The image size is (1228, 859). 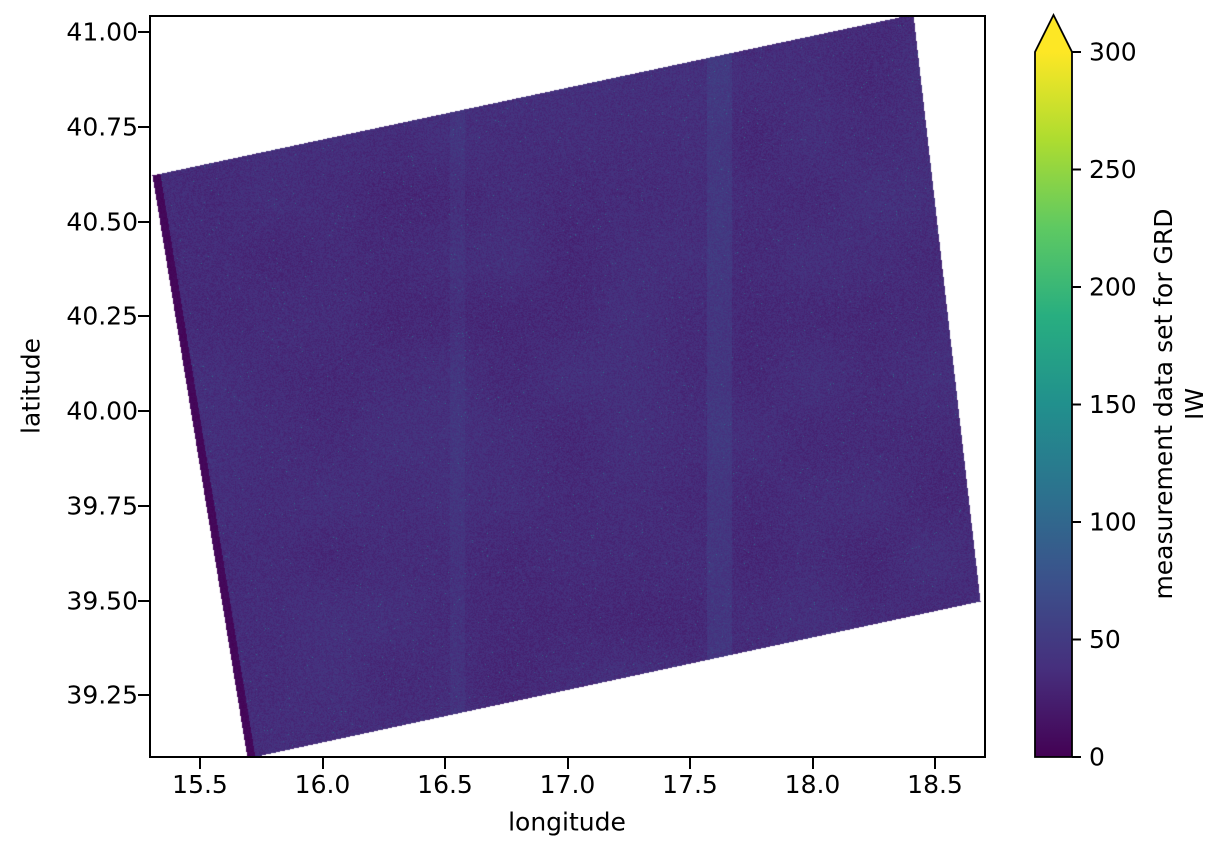 What do you see at coordinates (1194, 404) in the screenshot?
I see `colorbar-label-line2: IW` at bounding box center [1194, 404].